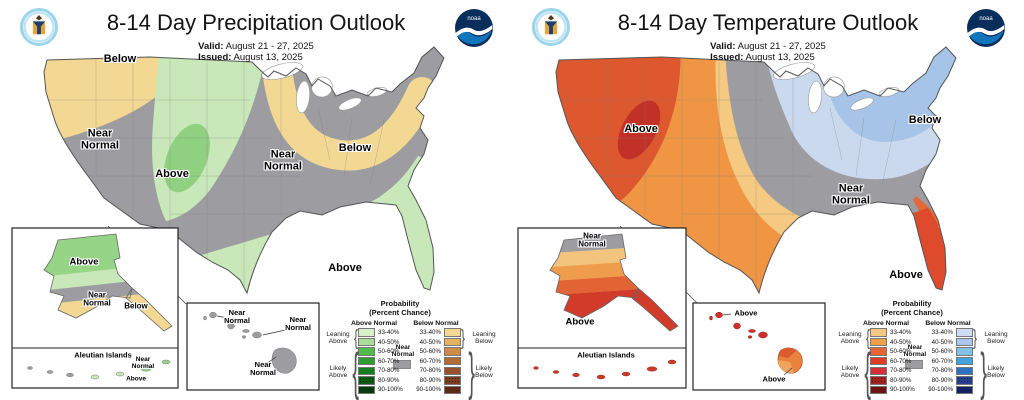  I want to click on legend-leaning-above: Leaning Above, so click(850, 338).